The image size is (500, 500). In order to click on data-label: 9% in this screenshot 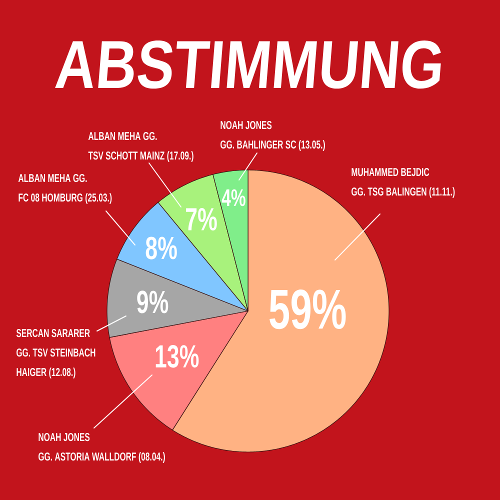, I will do `click(152, 302)`.